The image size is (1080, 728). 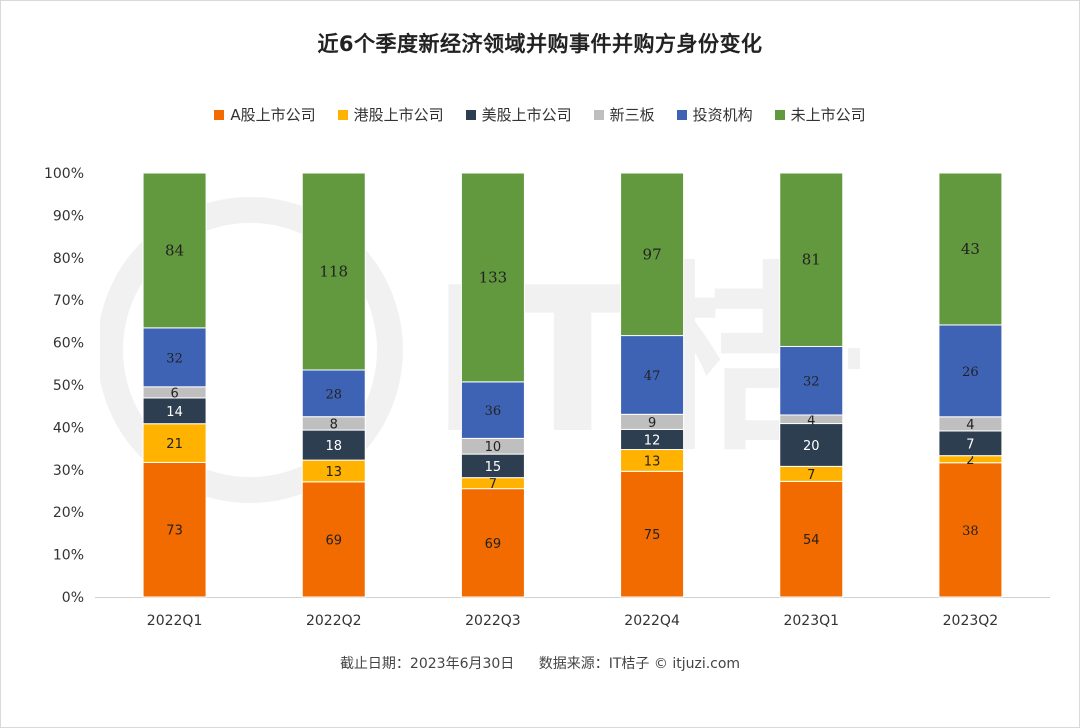 I want to click on y-tick-label: 70%, so click(x=68, y=301).